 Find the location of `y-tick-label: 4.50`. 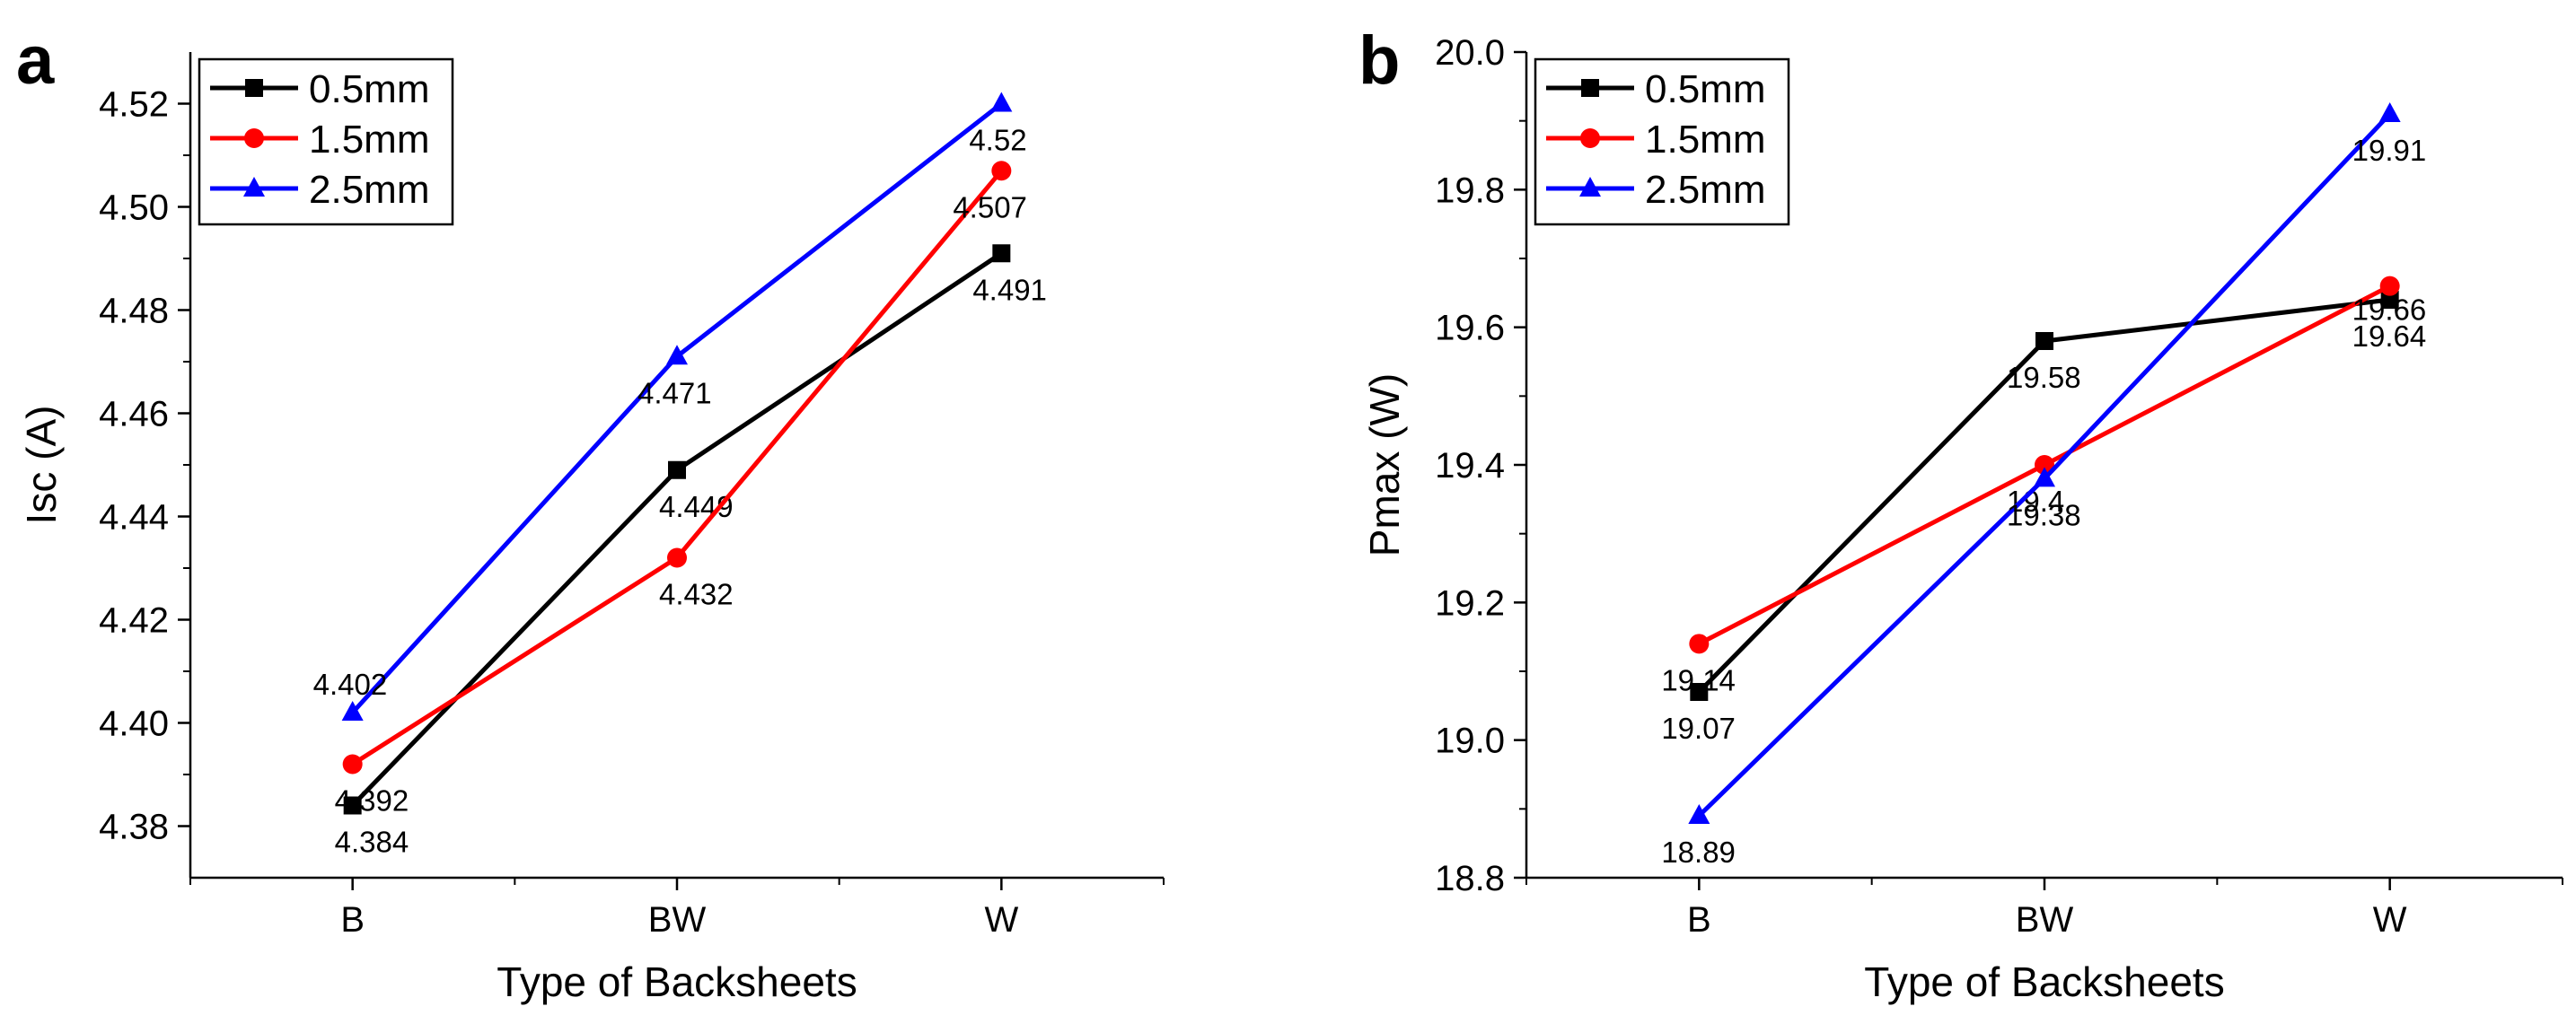

y-tick-label: 4.50 is located at coordinates (134, 208).